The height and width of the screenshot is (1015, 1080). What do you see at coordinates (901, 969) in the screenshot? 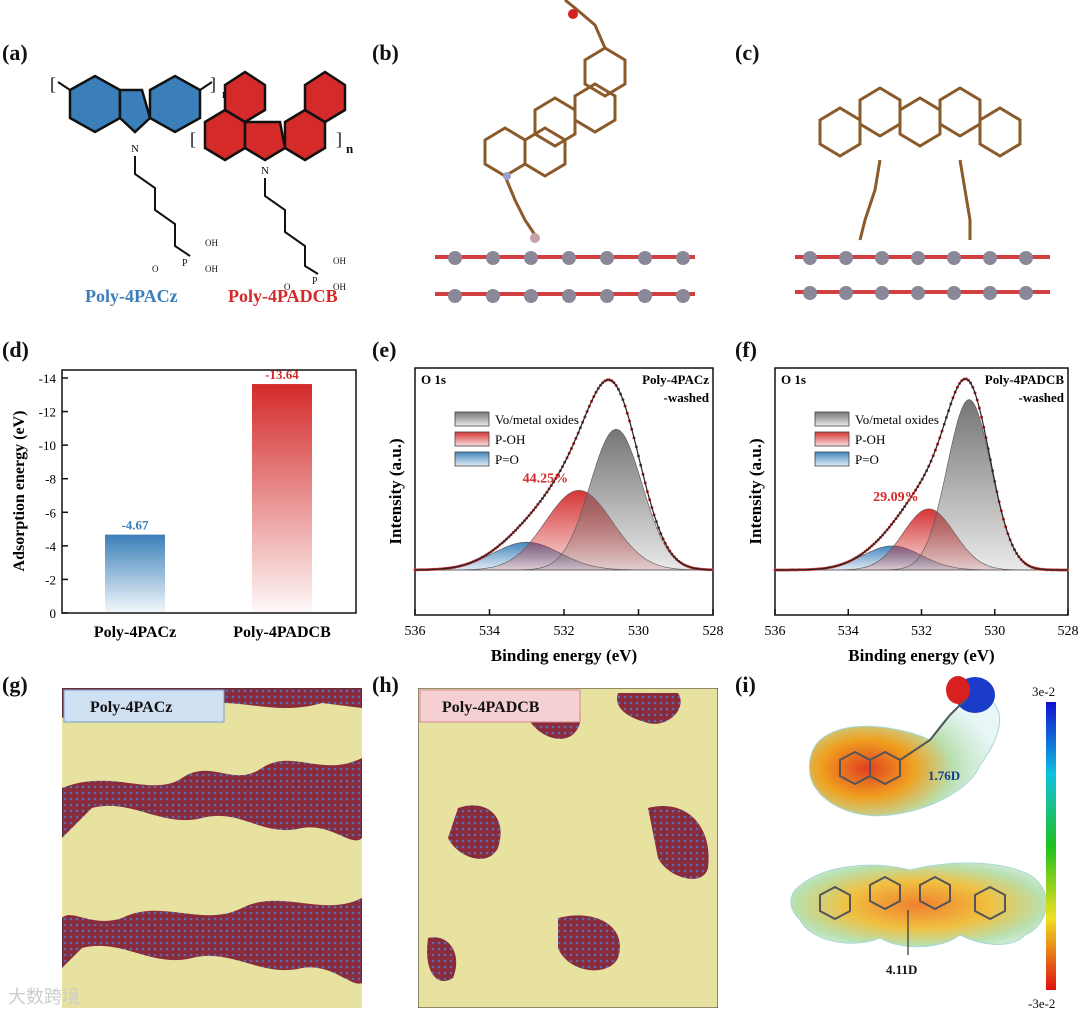
I see `dipole-bottom: 4.11D` at bounding box center [901, 969].